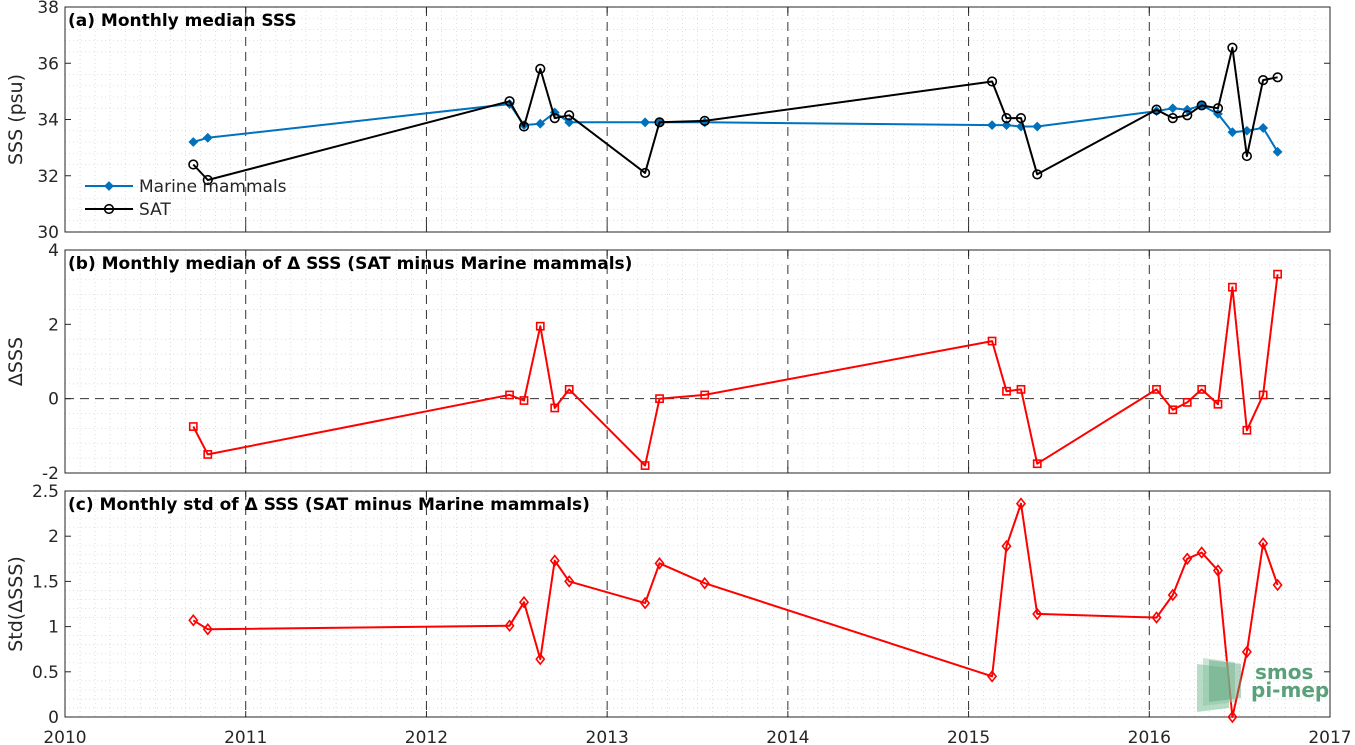 This screenshot has width=1355, height=745. I want to click on y-tick-label: 2.5, so click(45, 492).